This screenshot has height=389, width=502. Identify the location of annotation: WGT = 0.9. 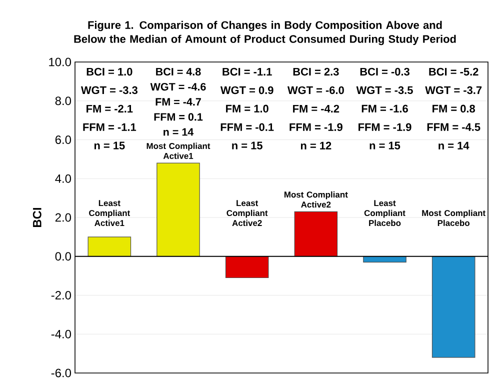
(247, 90).